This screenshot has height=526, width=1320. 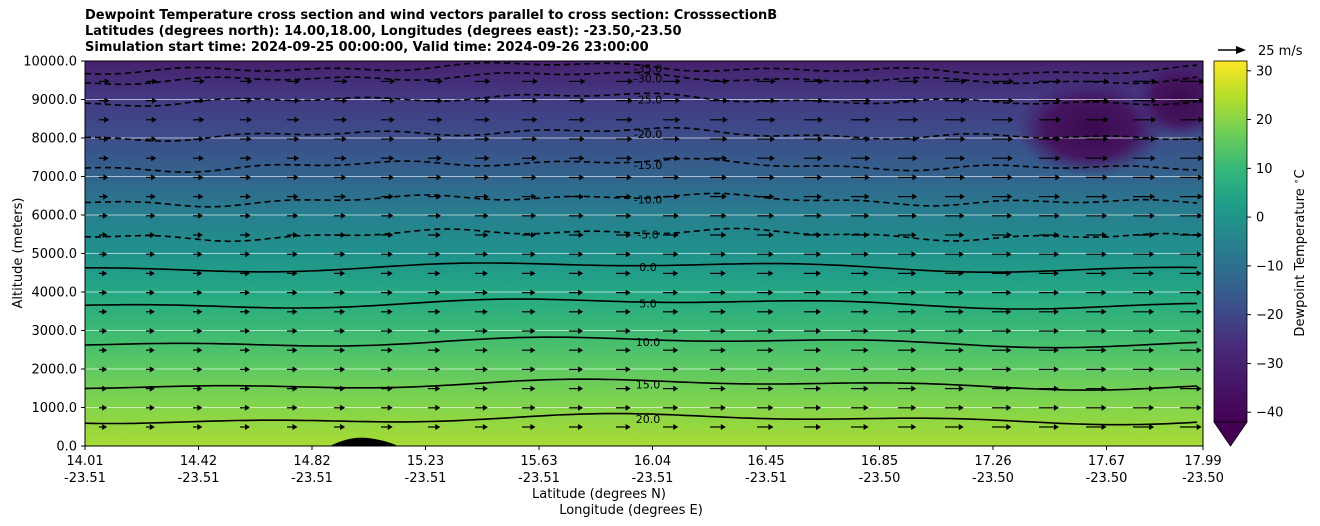 What do you see at coordinates (50, 62) in the screenshot?
I see `y-tick-label: 10000.0` at bounding box center [50, 62].